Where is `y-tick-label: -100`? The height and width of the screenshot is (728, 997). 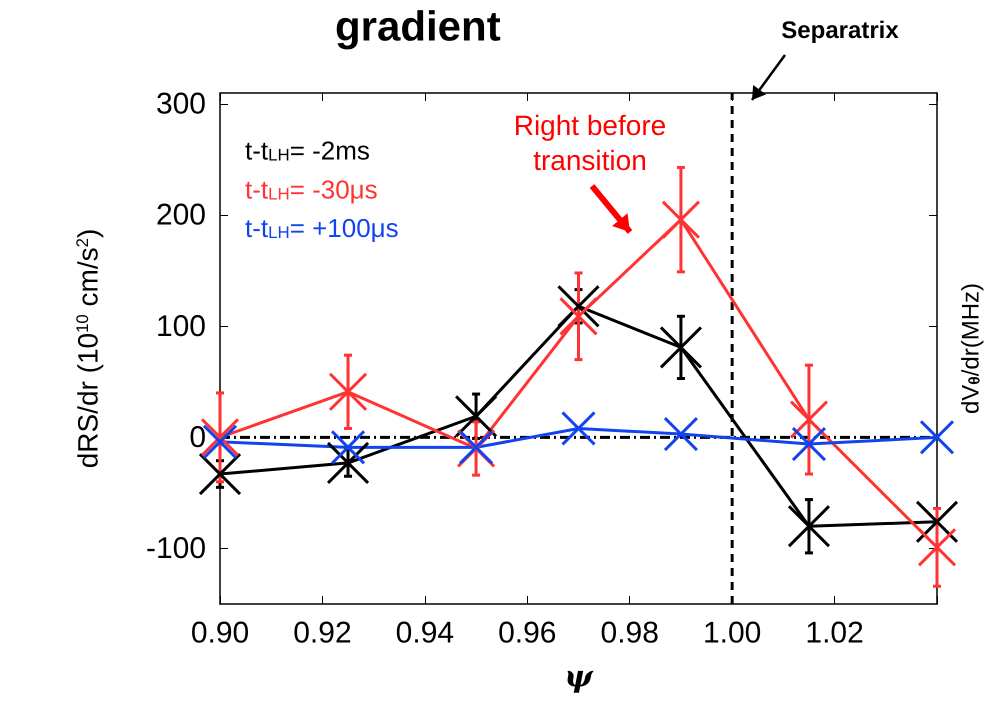
y-tick-label: -100 is located at coordinates (176, 548).